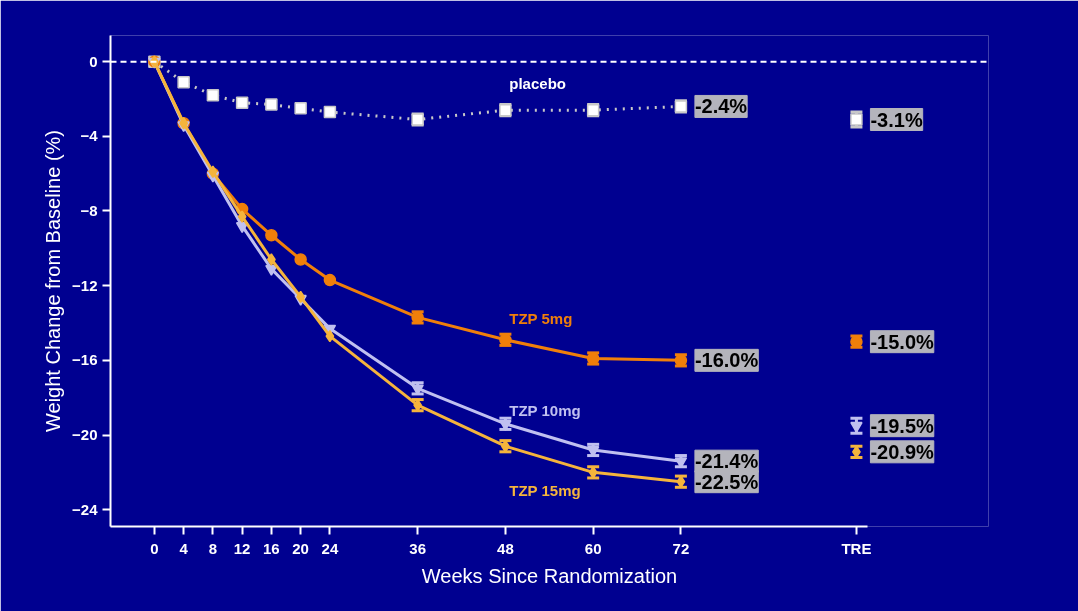 Image resolution: width=1078 pixels, height=611 pixels. I want to click on data-label: -19.5%, so click(902, 425).